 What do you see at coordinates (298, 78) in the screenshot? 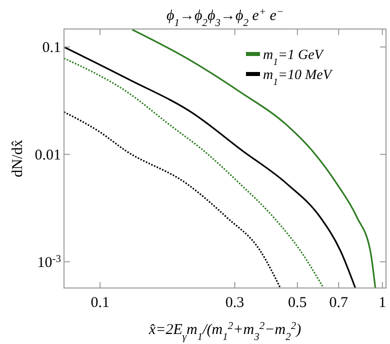
I see `legend-label: m$_{1}$=10 MeV` at bounding box center [298, 78].